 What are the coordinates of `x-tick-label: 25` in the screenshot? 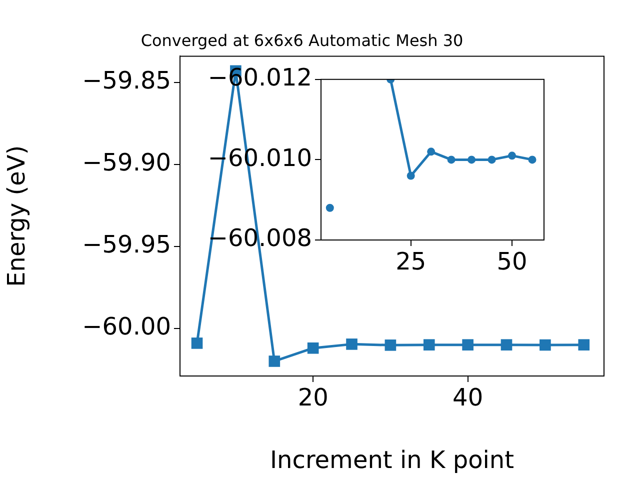 It's located at (411, 262).